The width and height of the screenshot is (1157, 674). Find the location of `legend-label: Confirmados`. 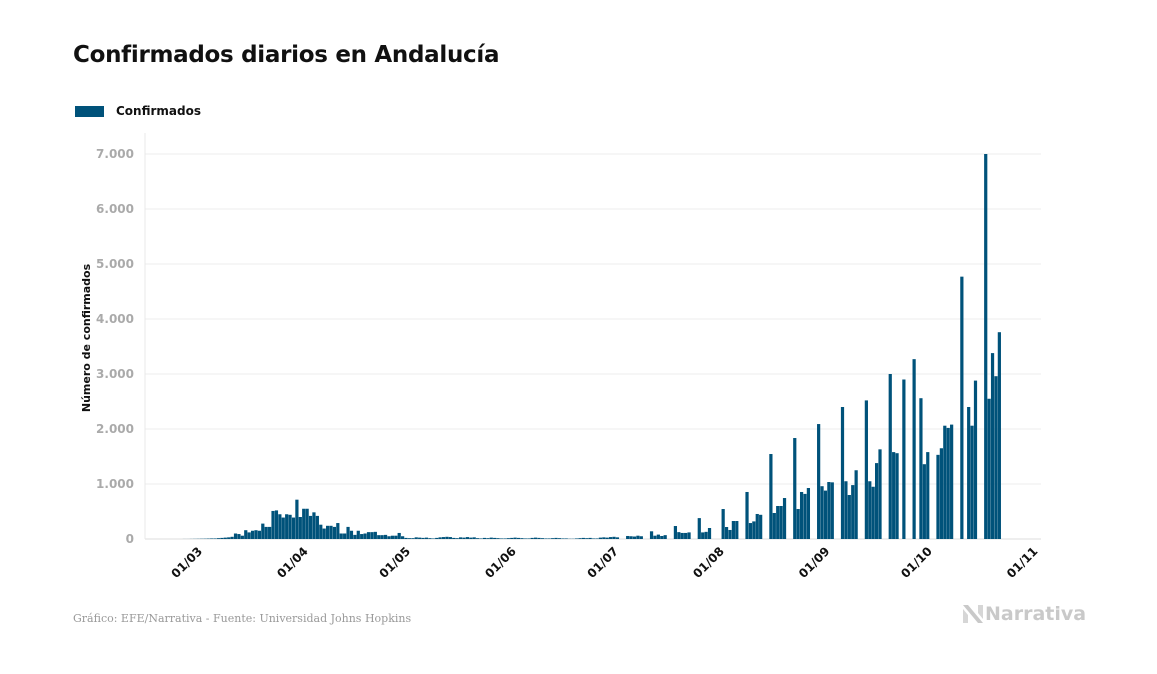

legend-label: Confirmados is located at coordinates (158, 111).